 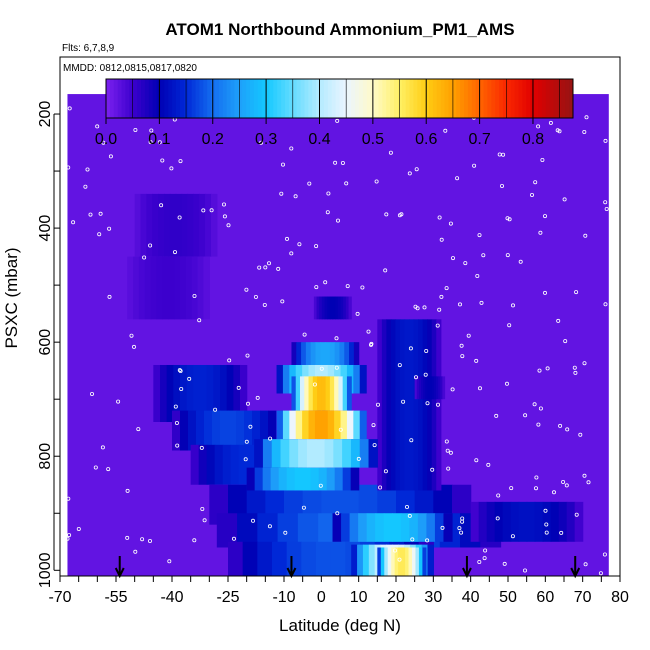 I want to click on x-tick-label: 80, so click(x=620, y=597).